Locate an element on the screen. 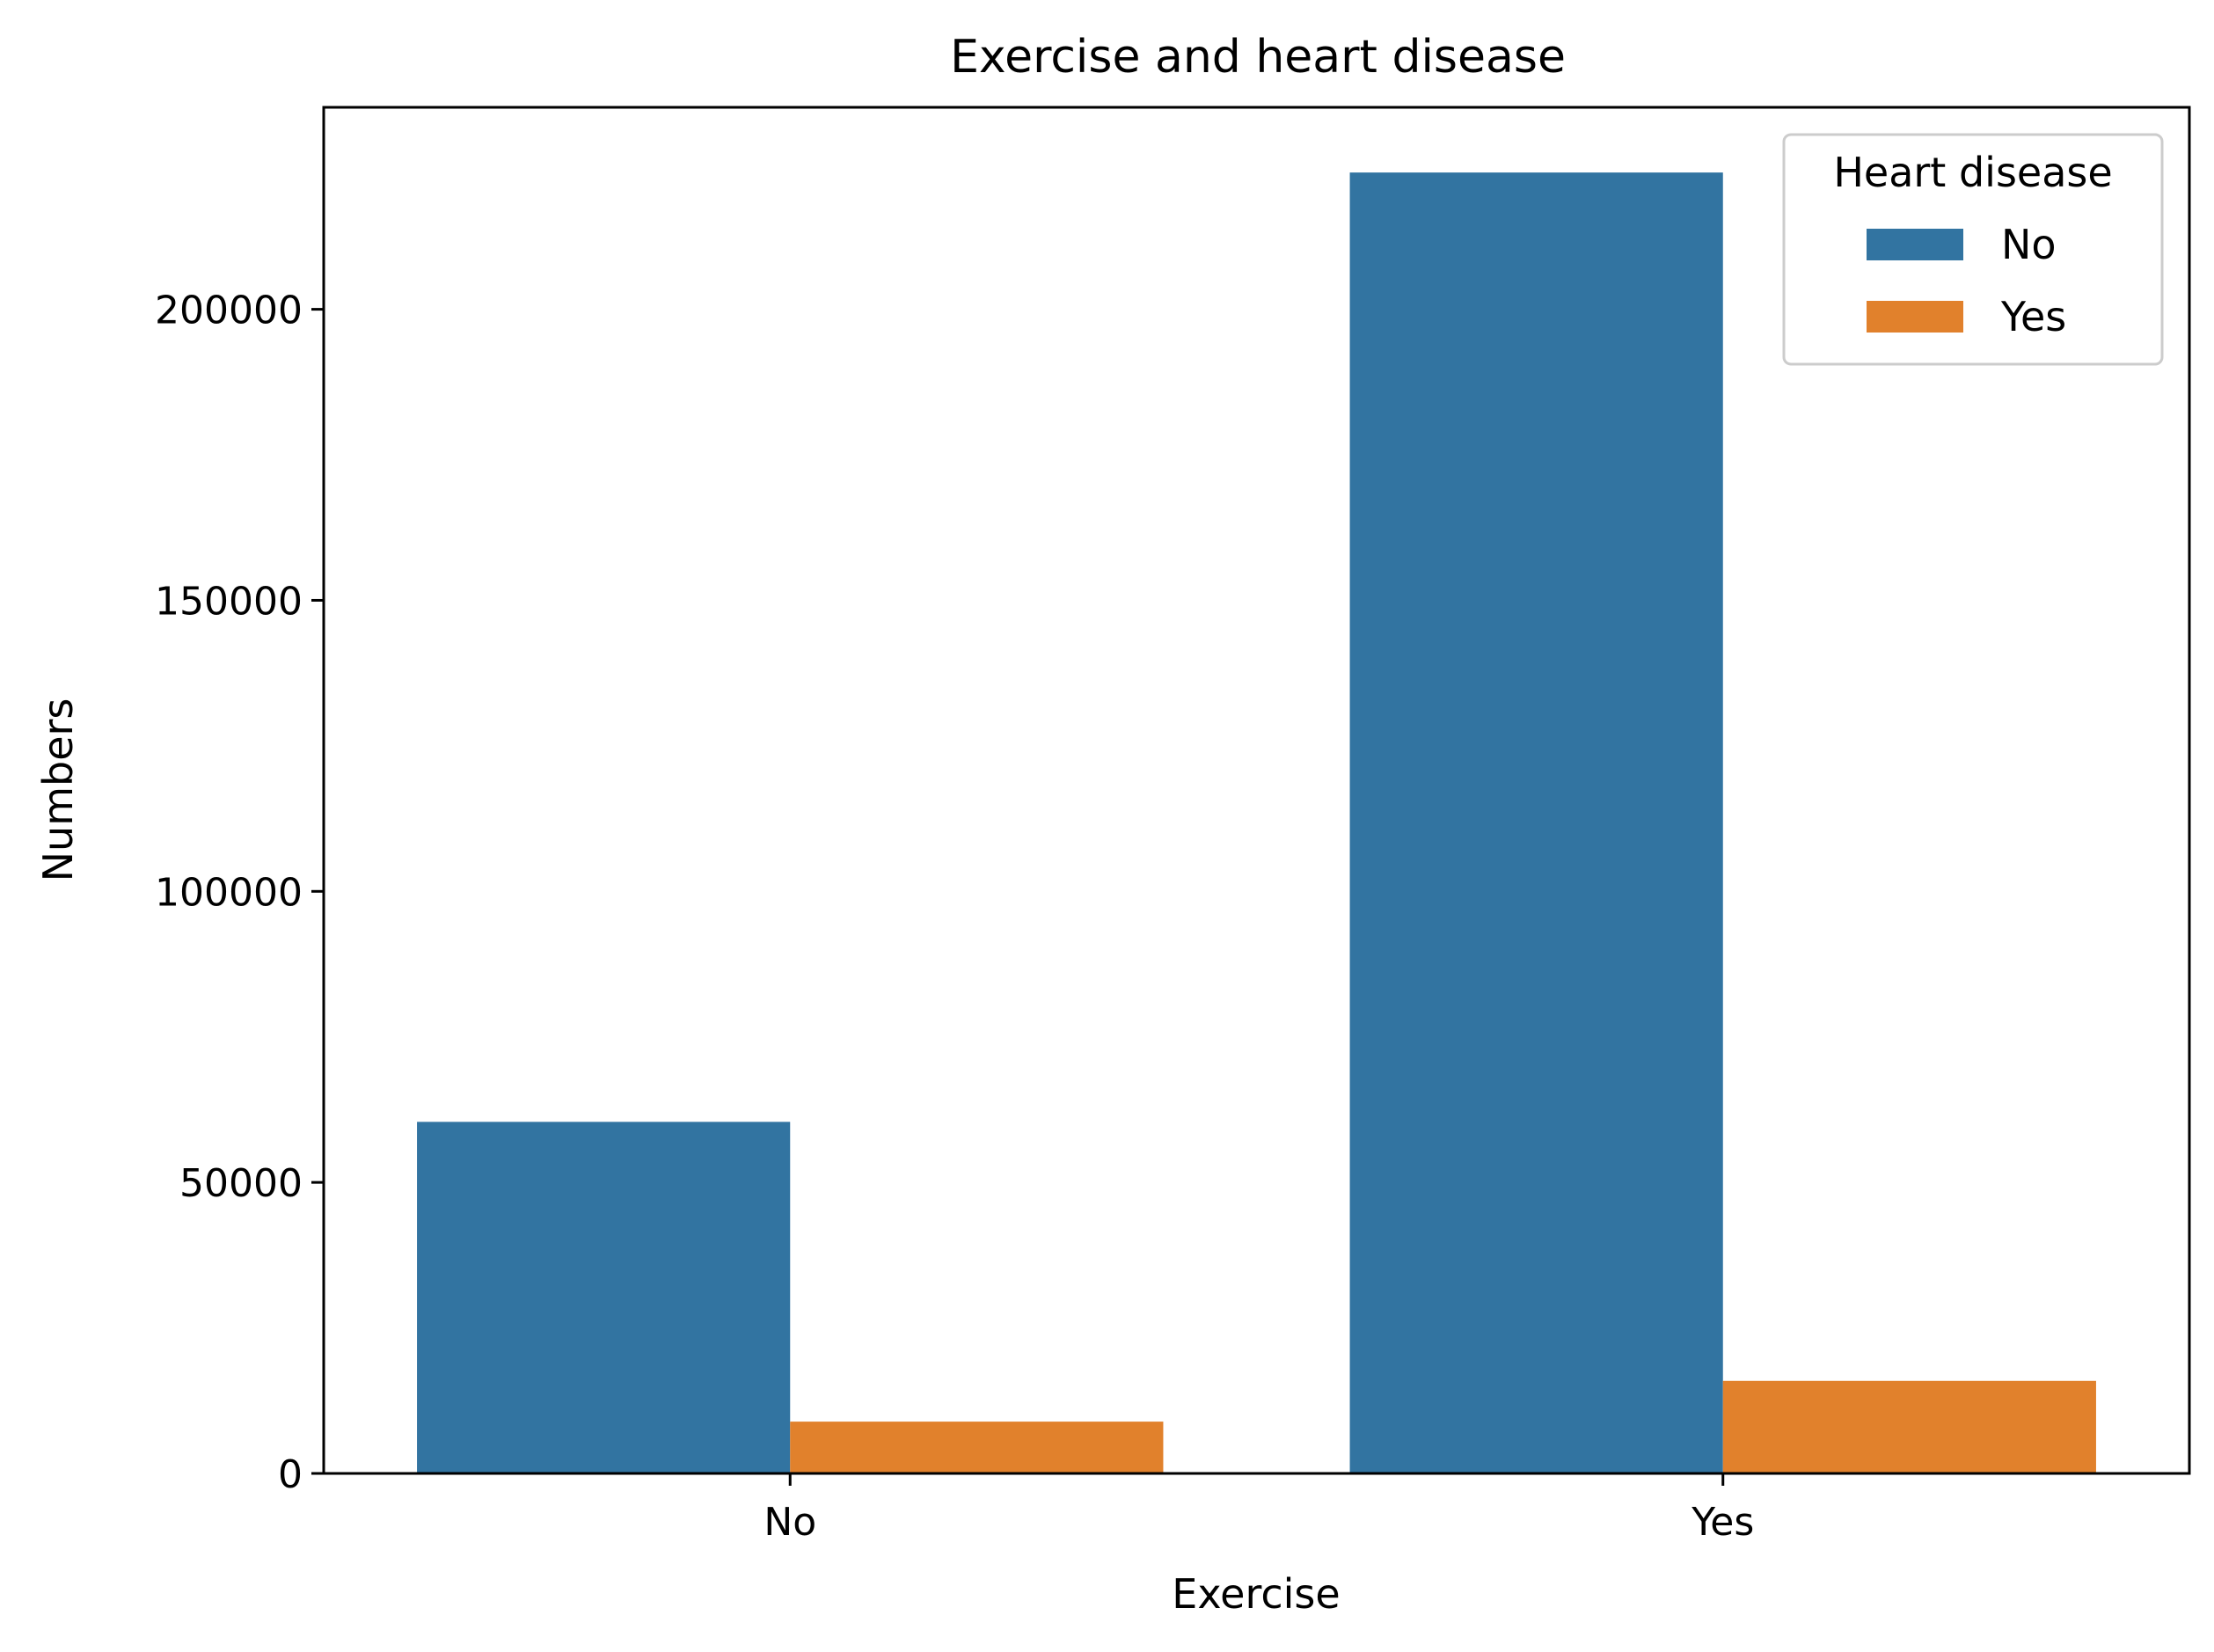  y-tick-label: 150000 is located at coordinates (229, 601).